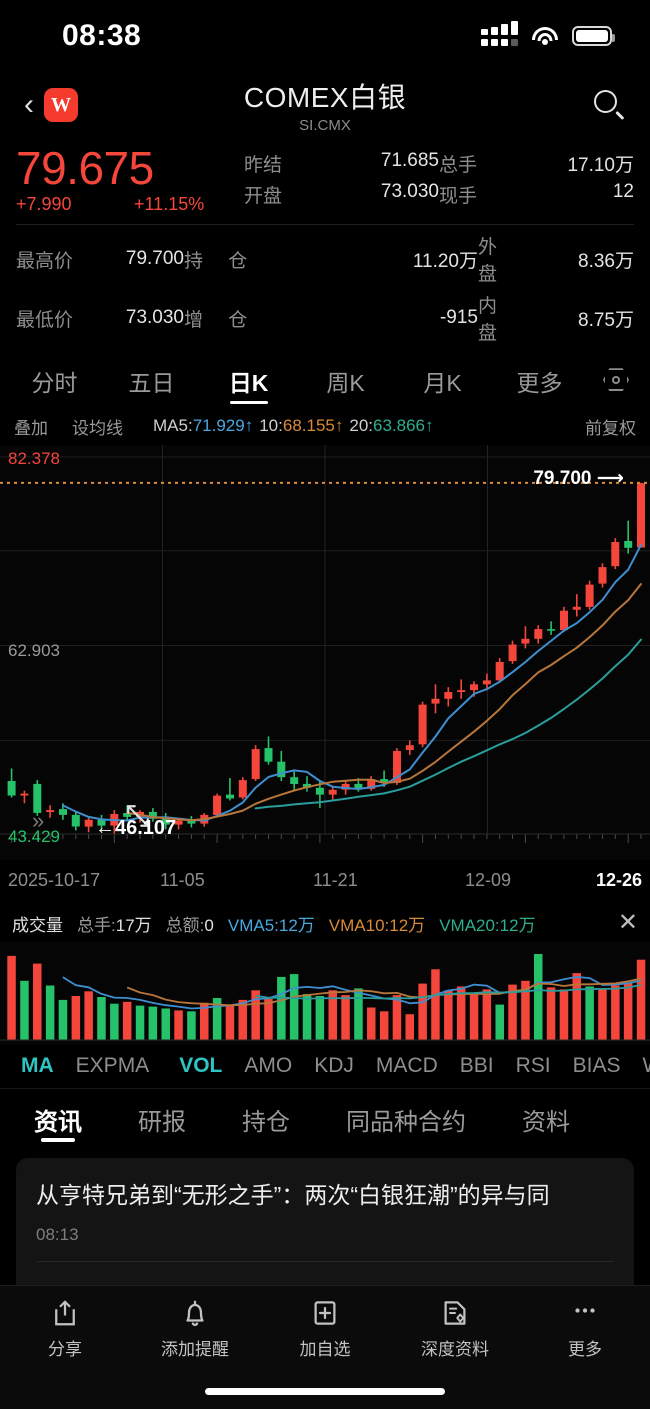 This screenshot has width=650, height=1409. Describe the element at coordinates (293, 1195) in the screenshot. I see `news-headline: 从亨特兄弟到“无形之手”：两次“白银狂潮”的异与同` at that location.